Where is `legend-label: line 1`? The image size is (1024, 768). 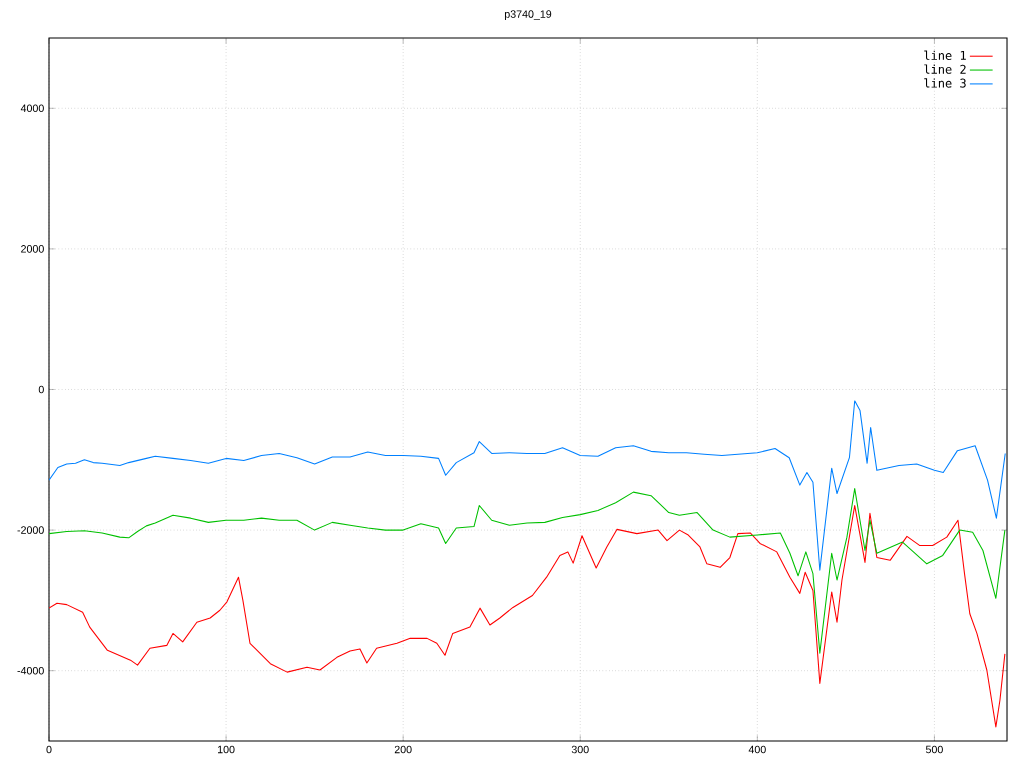
legend-label: line 1 is located at coordinates (945, 55).